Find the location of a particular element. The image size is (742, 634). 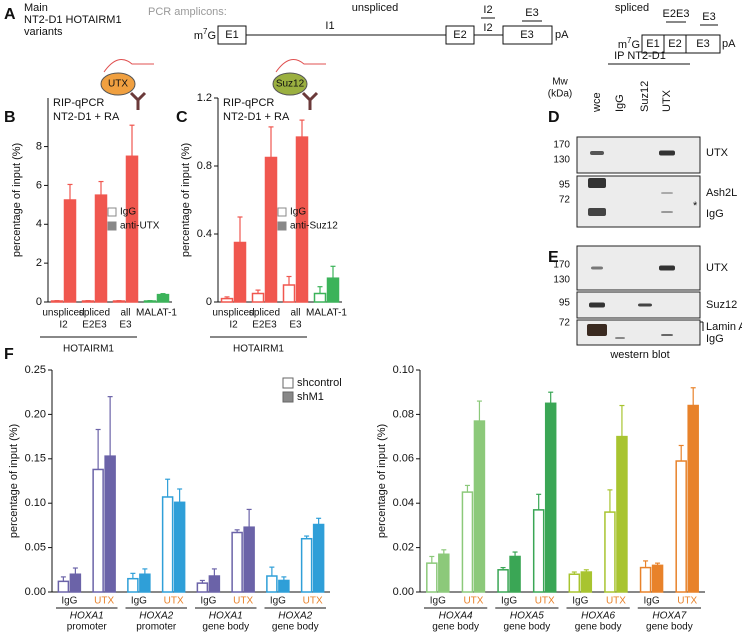

mw-label: (kDa) is located at coordinates (560, 94).